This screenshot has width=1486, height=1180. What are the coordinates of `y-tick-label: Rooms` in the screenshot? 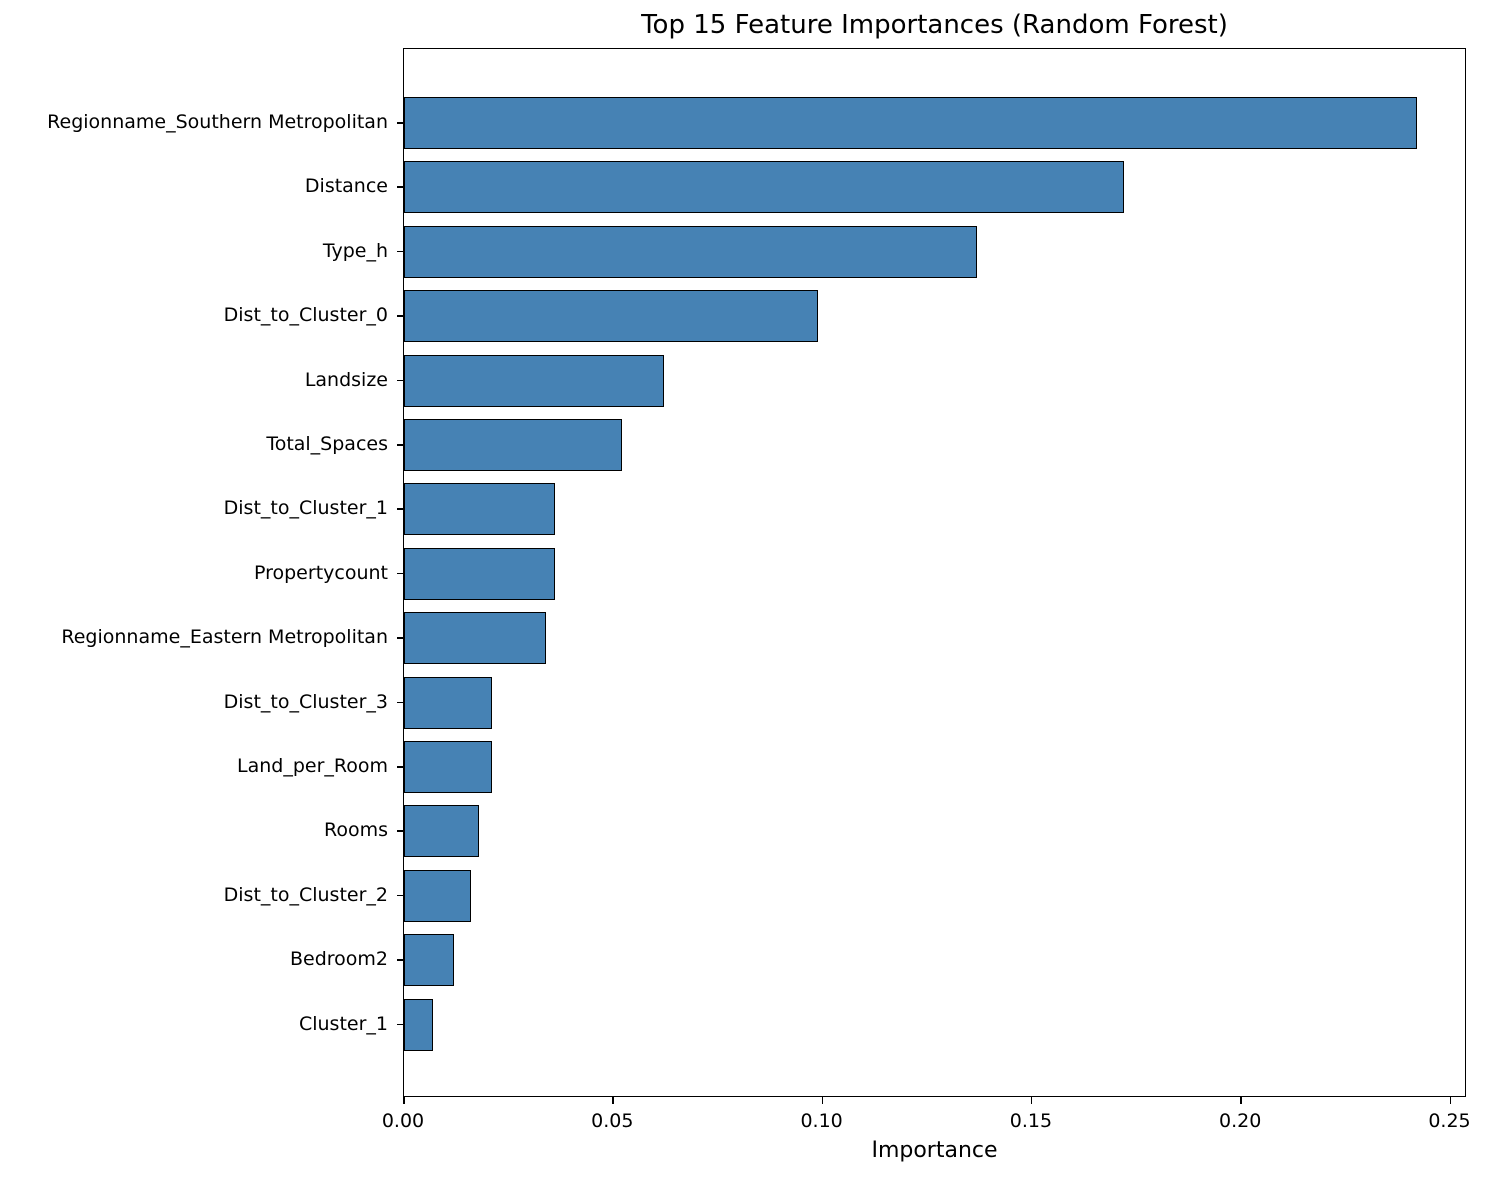 It's located at (355, 830).